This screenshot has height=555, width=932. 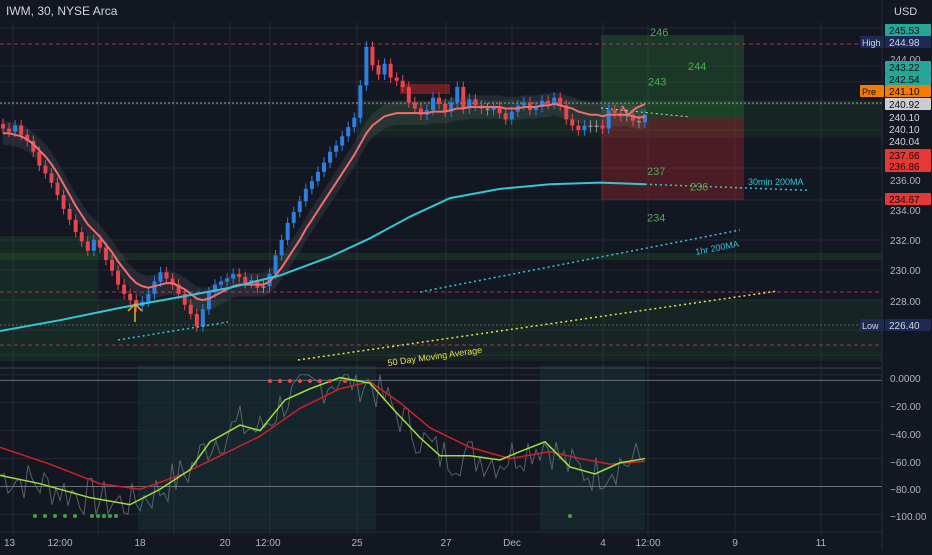 What do you see at coordinates (908, 79) in the screenshot?
I see `price-badge: 242.54` at bounding box center [908, 79].